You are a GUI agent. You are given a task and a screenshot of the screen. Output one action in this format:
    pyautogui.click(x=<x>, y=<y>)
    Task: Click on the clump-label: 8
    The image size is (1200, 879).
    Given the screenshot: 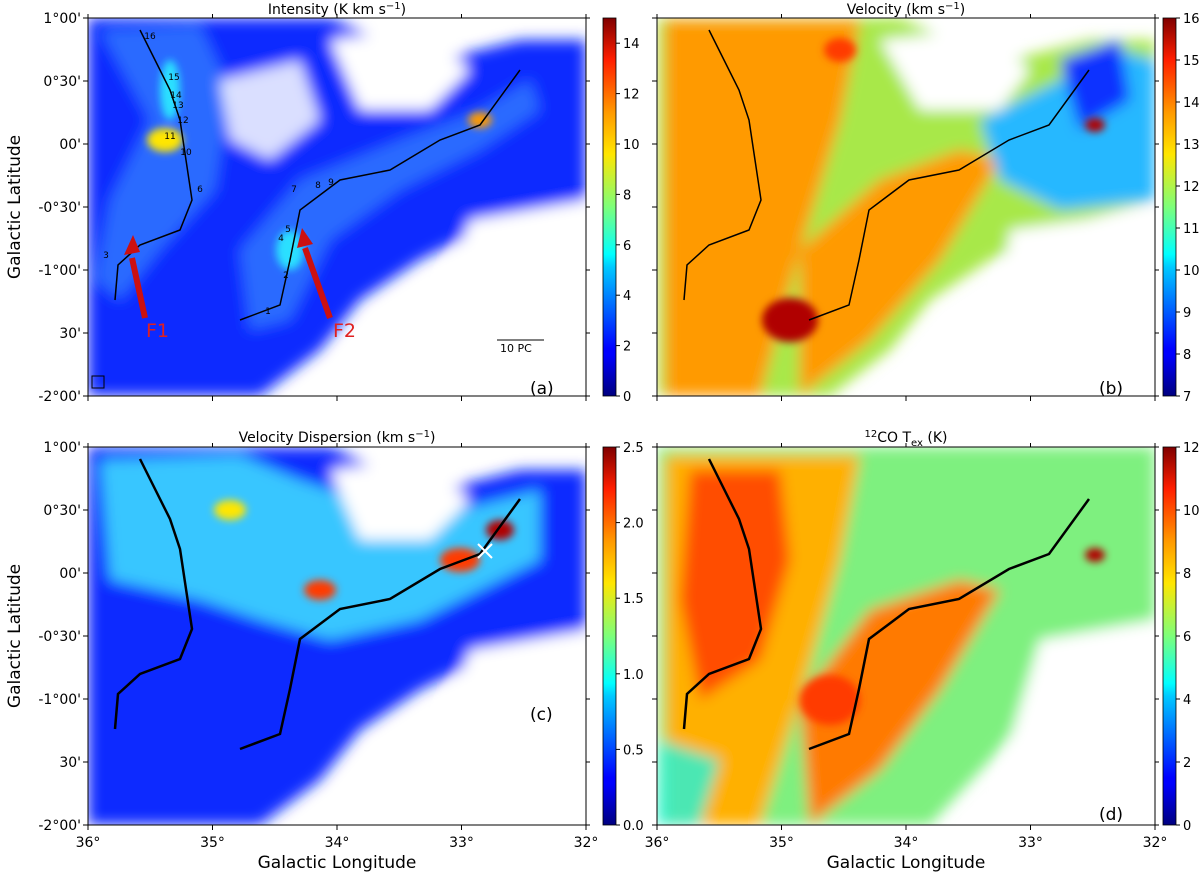 What is the action you would take?
    pyautogui.click(x=318, y=186)
    